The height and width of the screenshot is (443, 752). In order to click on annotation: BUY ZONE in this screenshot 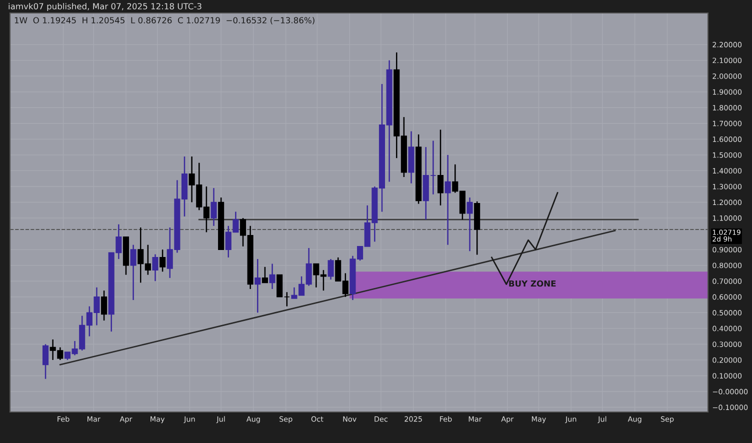, I will do `click(532, 283)`.